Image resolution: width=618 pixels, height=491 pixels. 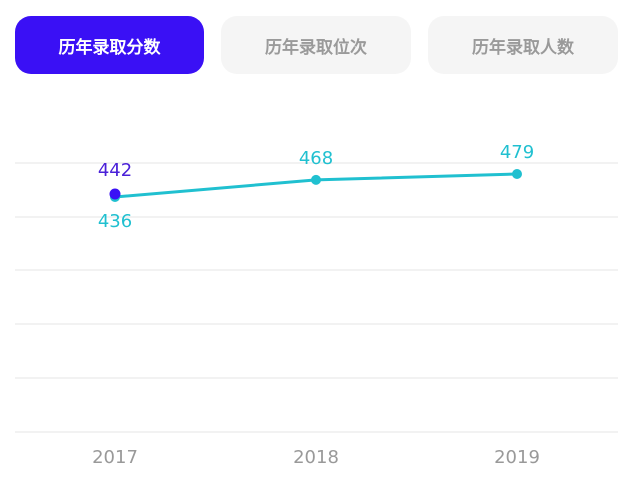 What do you see at coordinates (517, 152) in the screenshot?
I see `data-label: 479` at bounding box center [517, 152].